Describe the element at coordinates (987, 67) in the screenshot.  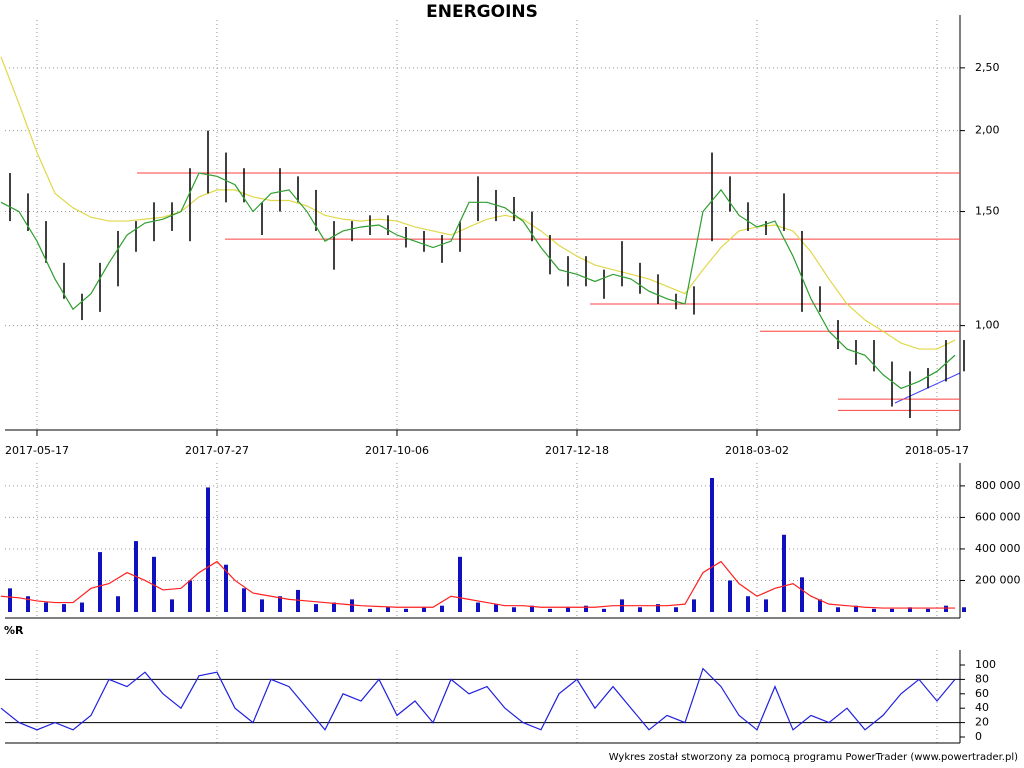
I see `y-tick-label: 2,50` at that location.